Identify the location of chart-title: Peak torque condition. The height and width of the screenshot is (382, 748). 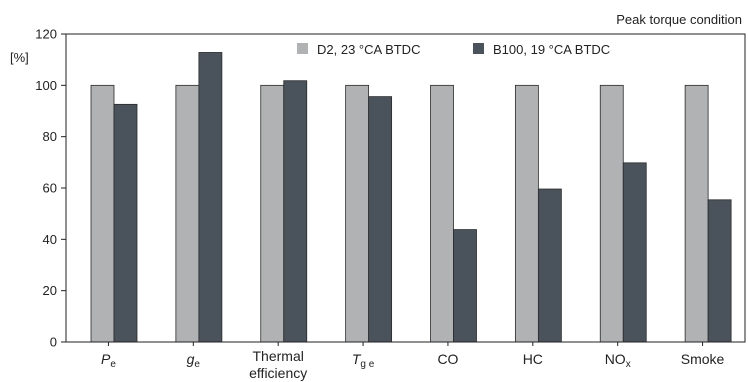
(679, 19).